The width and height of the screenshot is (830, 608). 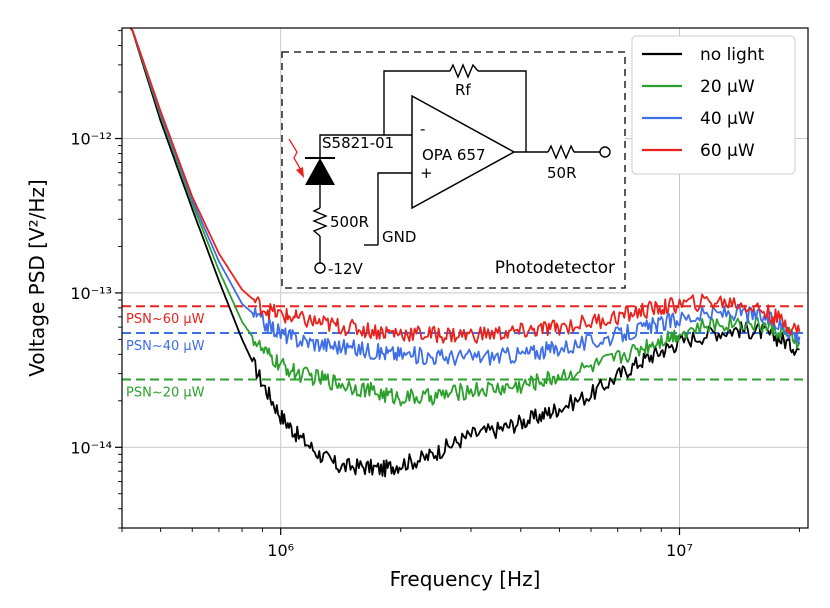 I want to click on opamp-label: OPA 657, so click(x=454, y=155).